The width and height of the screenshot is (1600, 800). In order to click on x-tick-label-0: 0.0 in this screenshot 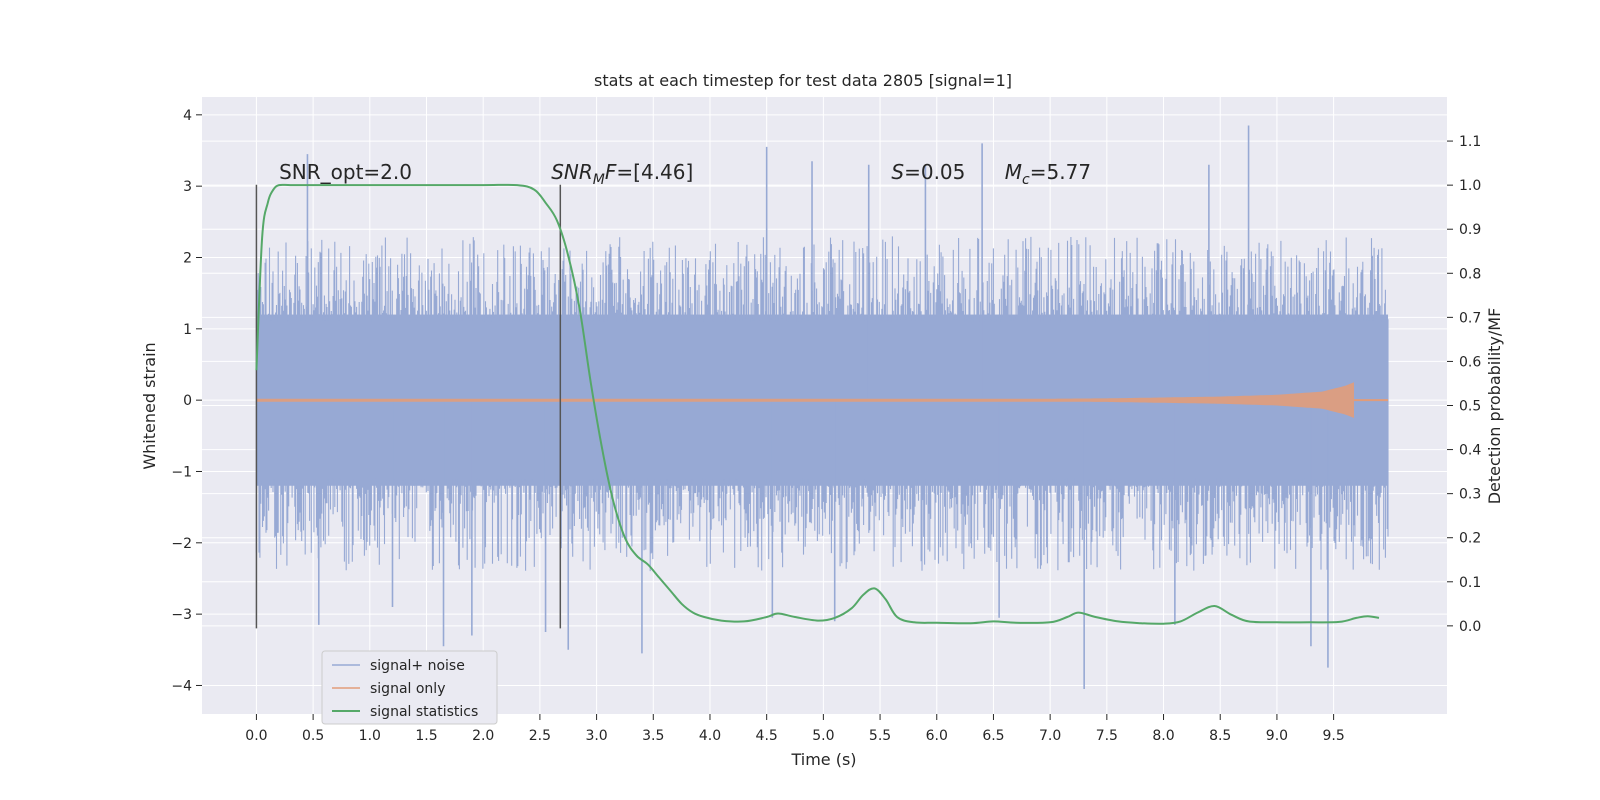, I will do `click(256, 736)`.